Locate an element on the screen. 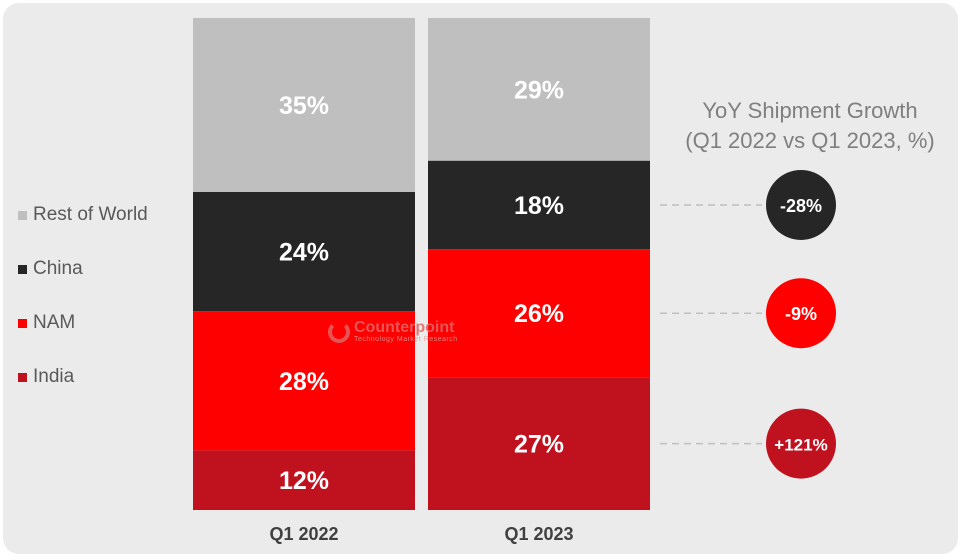 The width and height of the screenshot is (963, 559). yoy-circle-india is located at coordinates (801, 443).